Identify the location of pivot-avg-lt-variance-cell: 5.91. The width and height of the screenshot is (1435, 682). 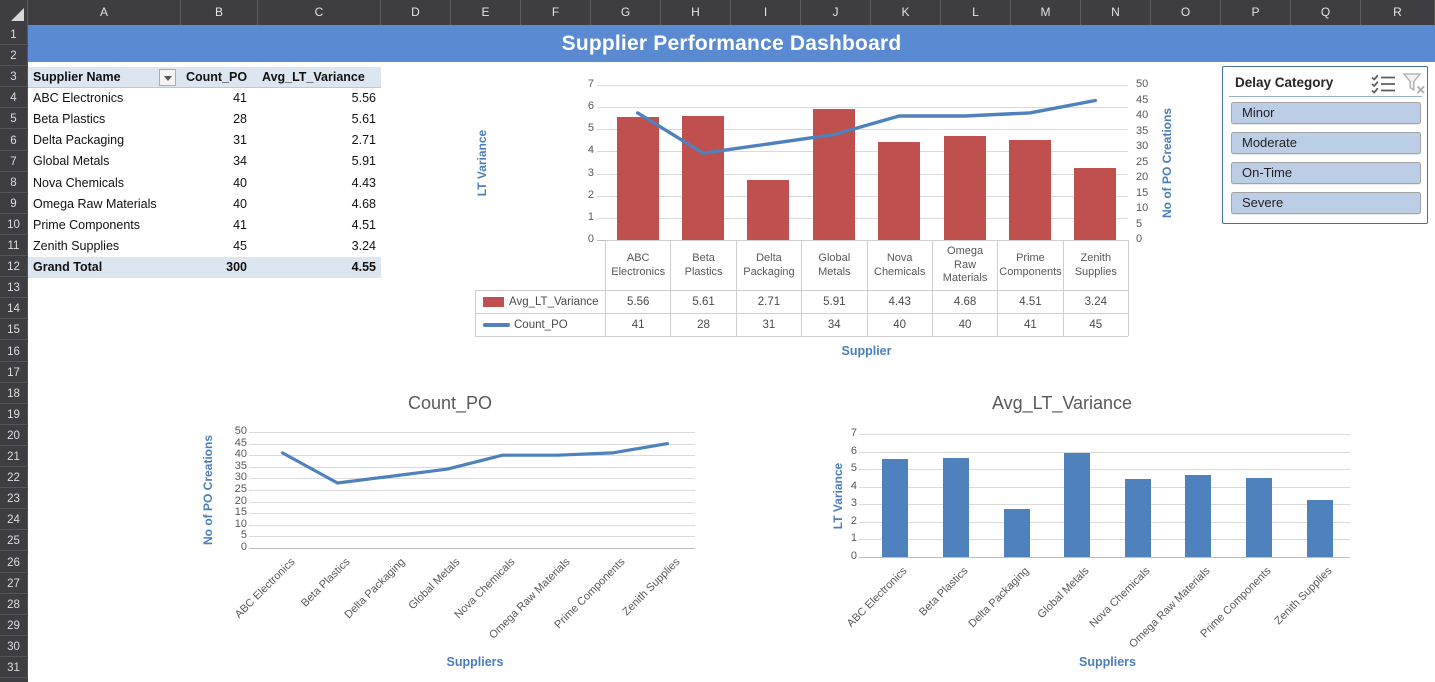
(363, 161).